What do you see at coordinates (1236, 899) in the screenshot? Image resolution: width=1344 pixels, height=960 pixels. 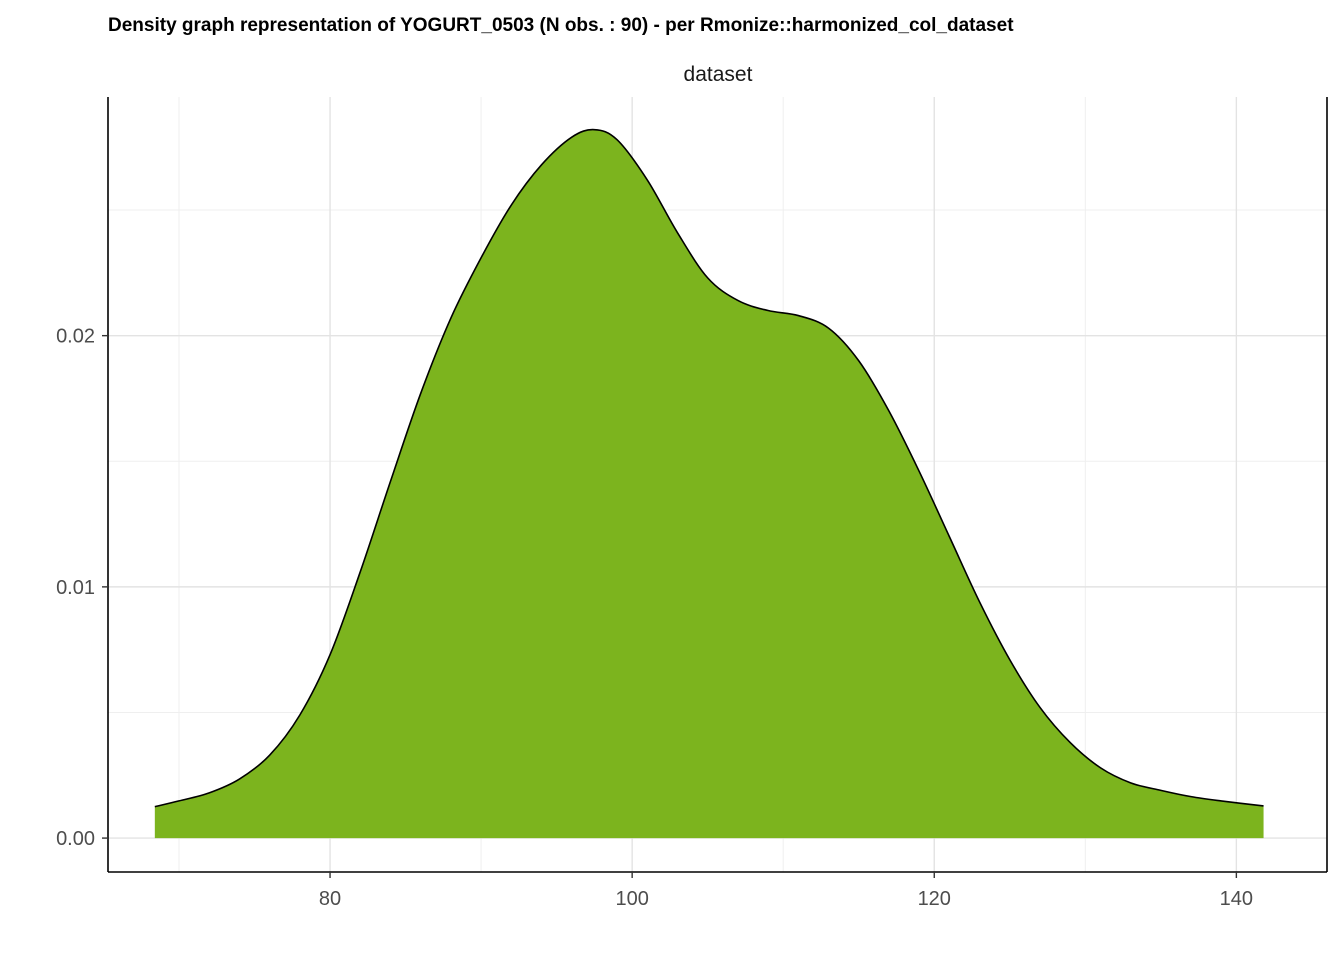 I see `x-tick-label: 140` at bounding box center [1236, 899].